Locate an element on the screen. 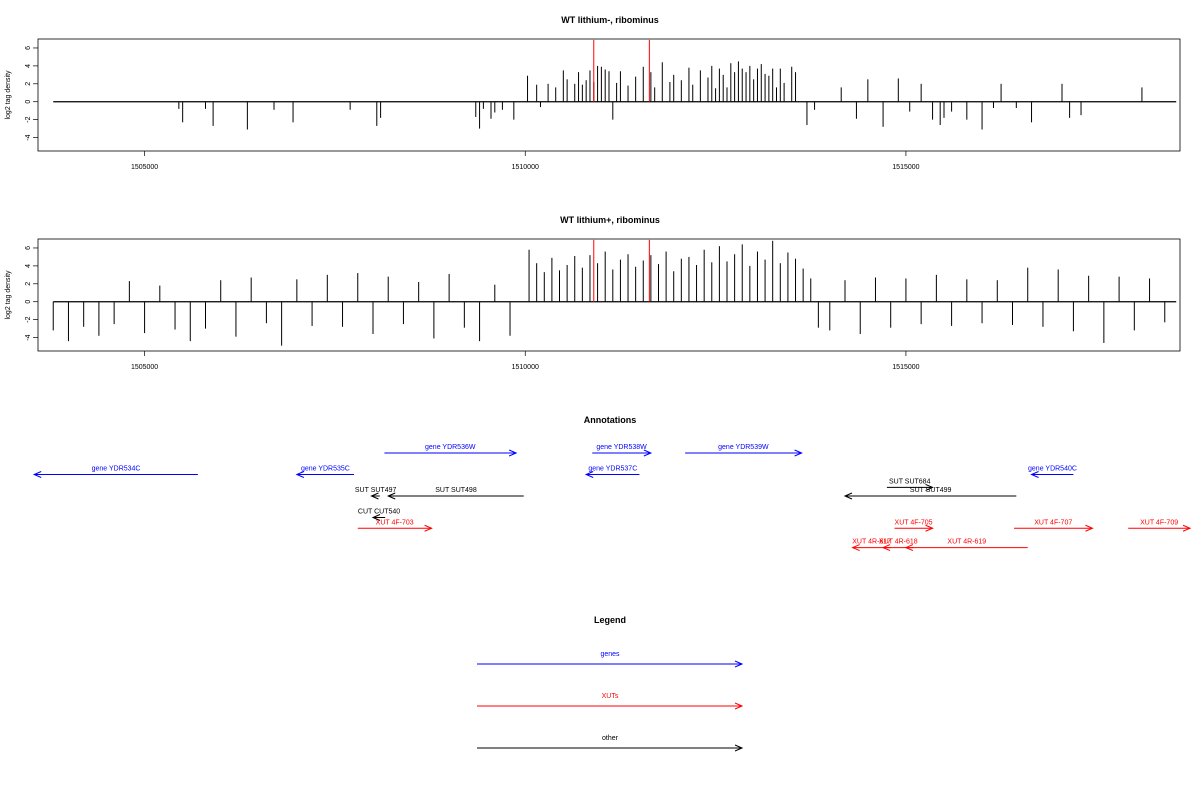 This screenshot has width=1200, height=800. feature-xut-4f-707: XUT 4F-707 is located at coordinates (1054, 525).